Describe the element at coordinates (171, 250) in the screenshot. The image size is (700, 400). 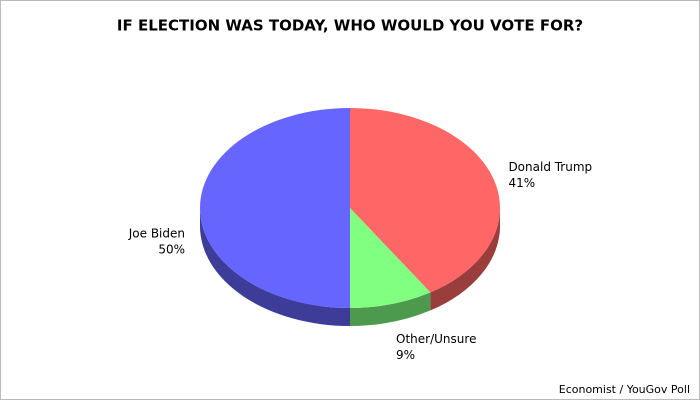
I see `slice-value-label: 50%` at that location.